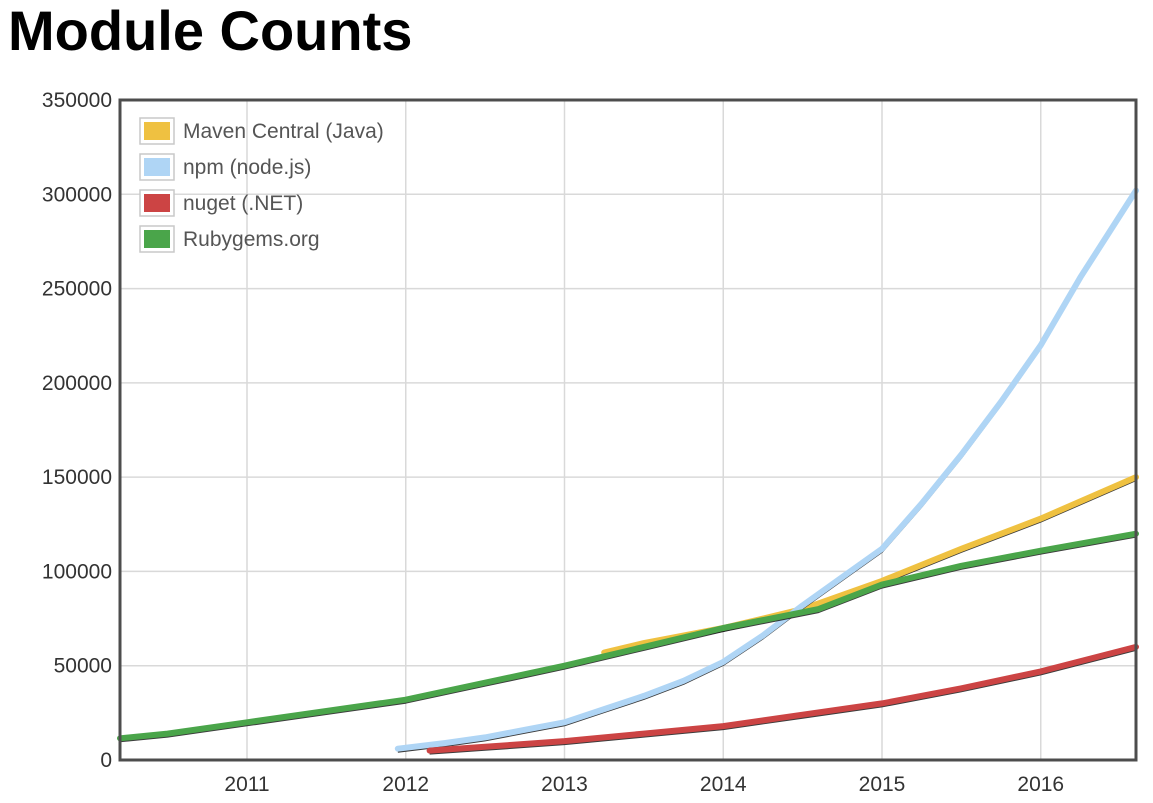  Describe the element at coordinates (106, 760) in the screenshot. I see `y-tick-label: 0` at that location.